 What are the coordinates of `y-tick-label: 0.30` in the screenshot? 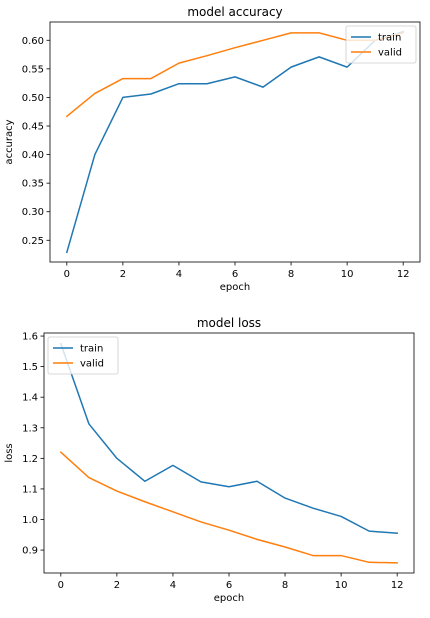 It's located at (33, 212).